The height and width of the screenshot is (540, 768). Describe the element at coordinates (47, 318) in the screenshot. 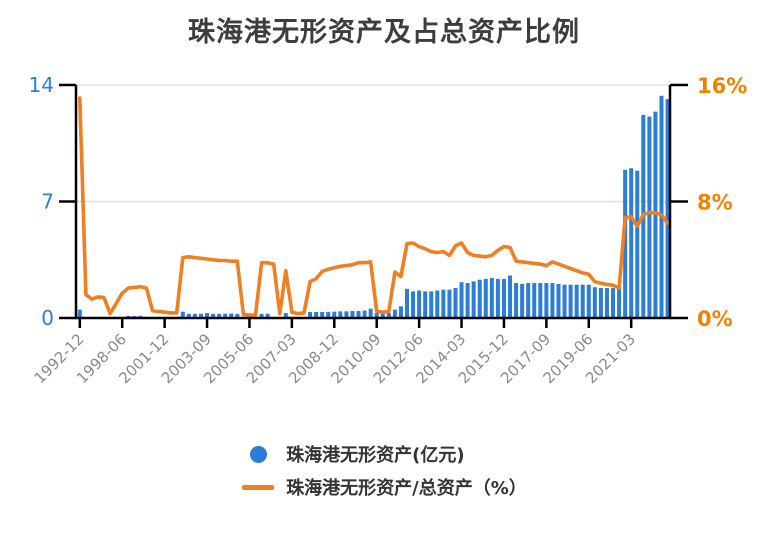

I see `left-axis-label: 0` at that location.